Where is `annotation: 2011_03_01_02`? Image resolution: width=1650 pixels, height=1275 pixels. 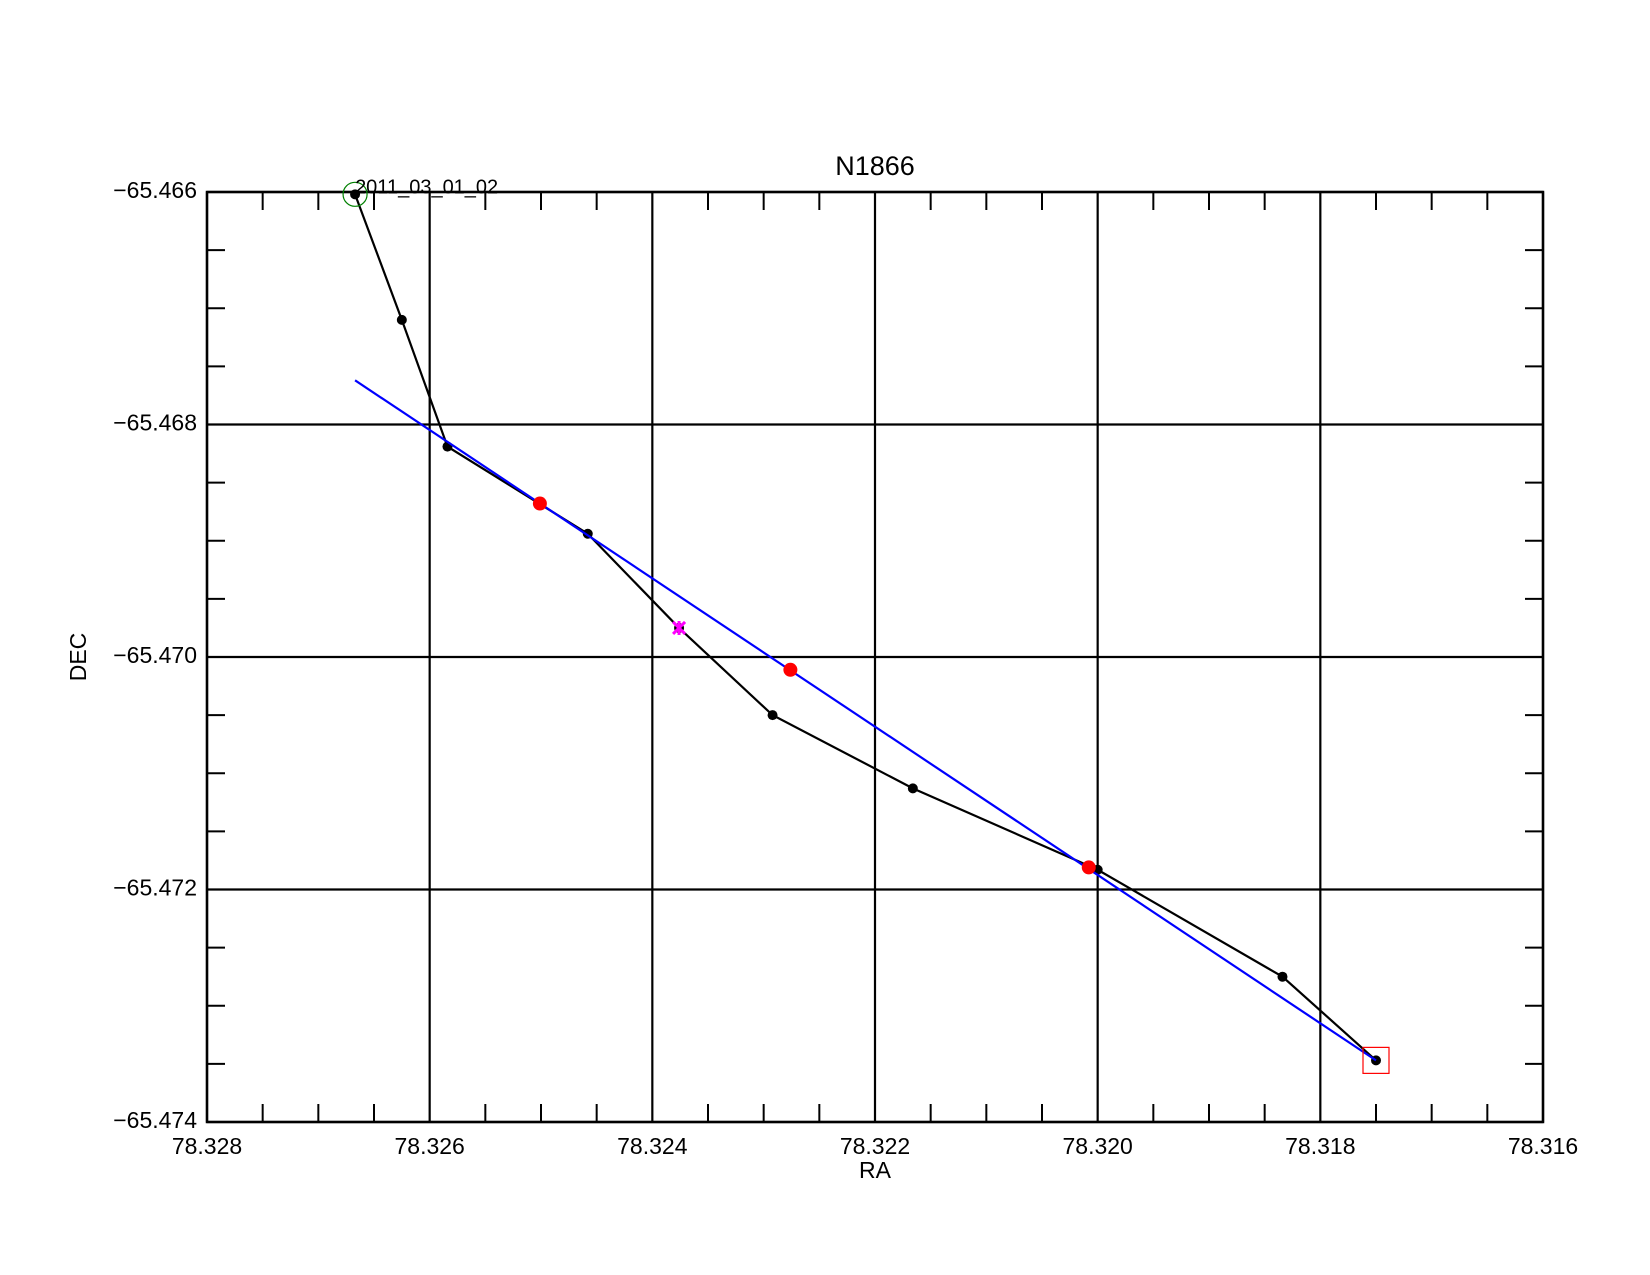
annotation: 2011_03_01_02 is located at coordinates (426, 188).